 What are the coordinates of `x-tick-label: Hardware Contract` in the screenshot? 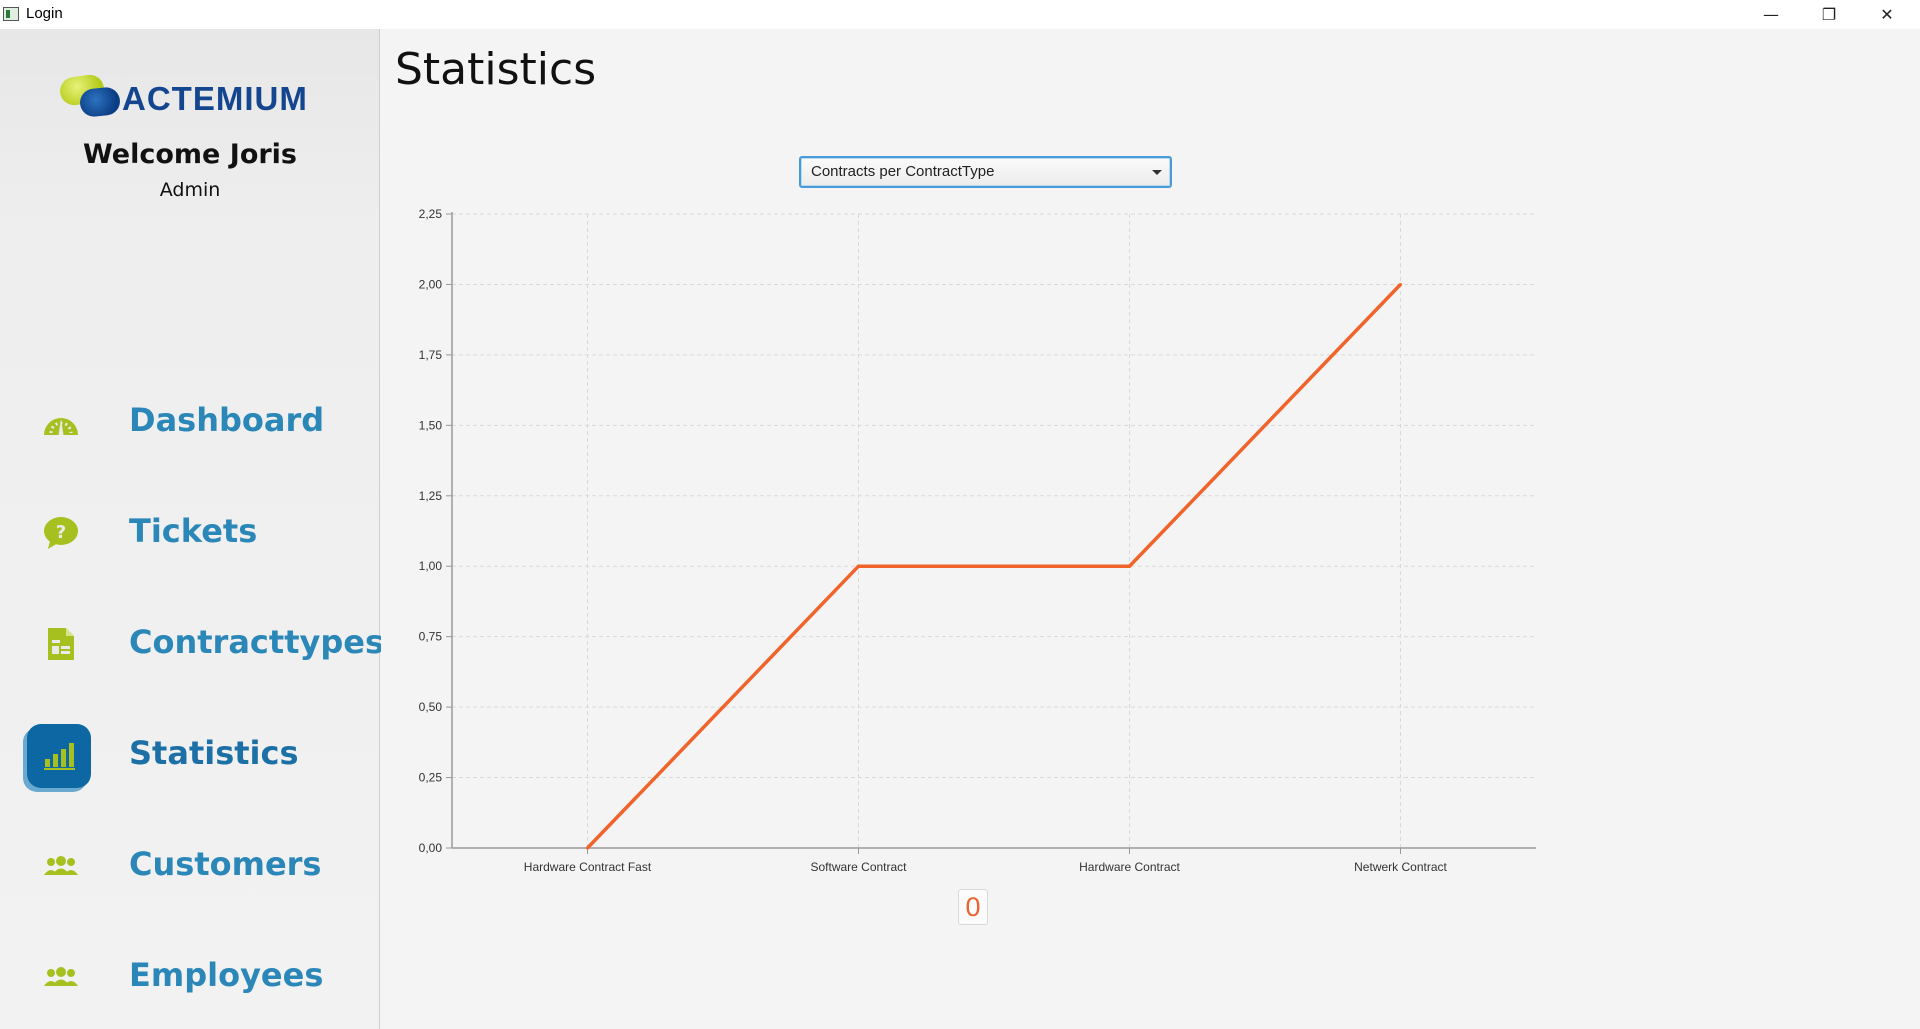 It's located at (1129, 867).